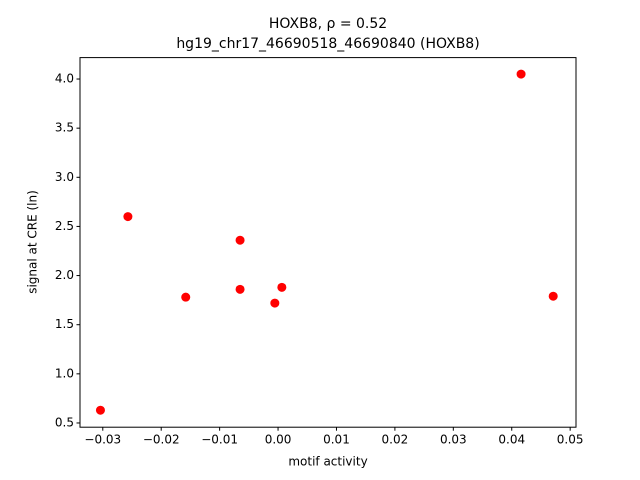 Image resolution: width=640 pixels, height=480 pixels. I want to click on y-tick-label: 0.5, so click(64, 422).